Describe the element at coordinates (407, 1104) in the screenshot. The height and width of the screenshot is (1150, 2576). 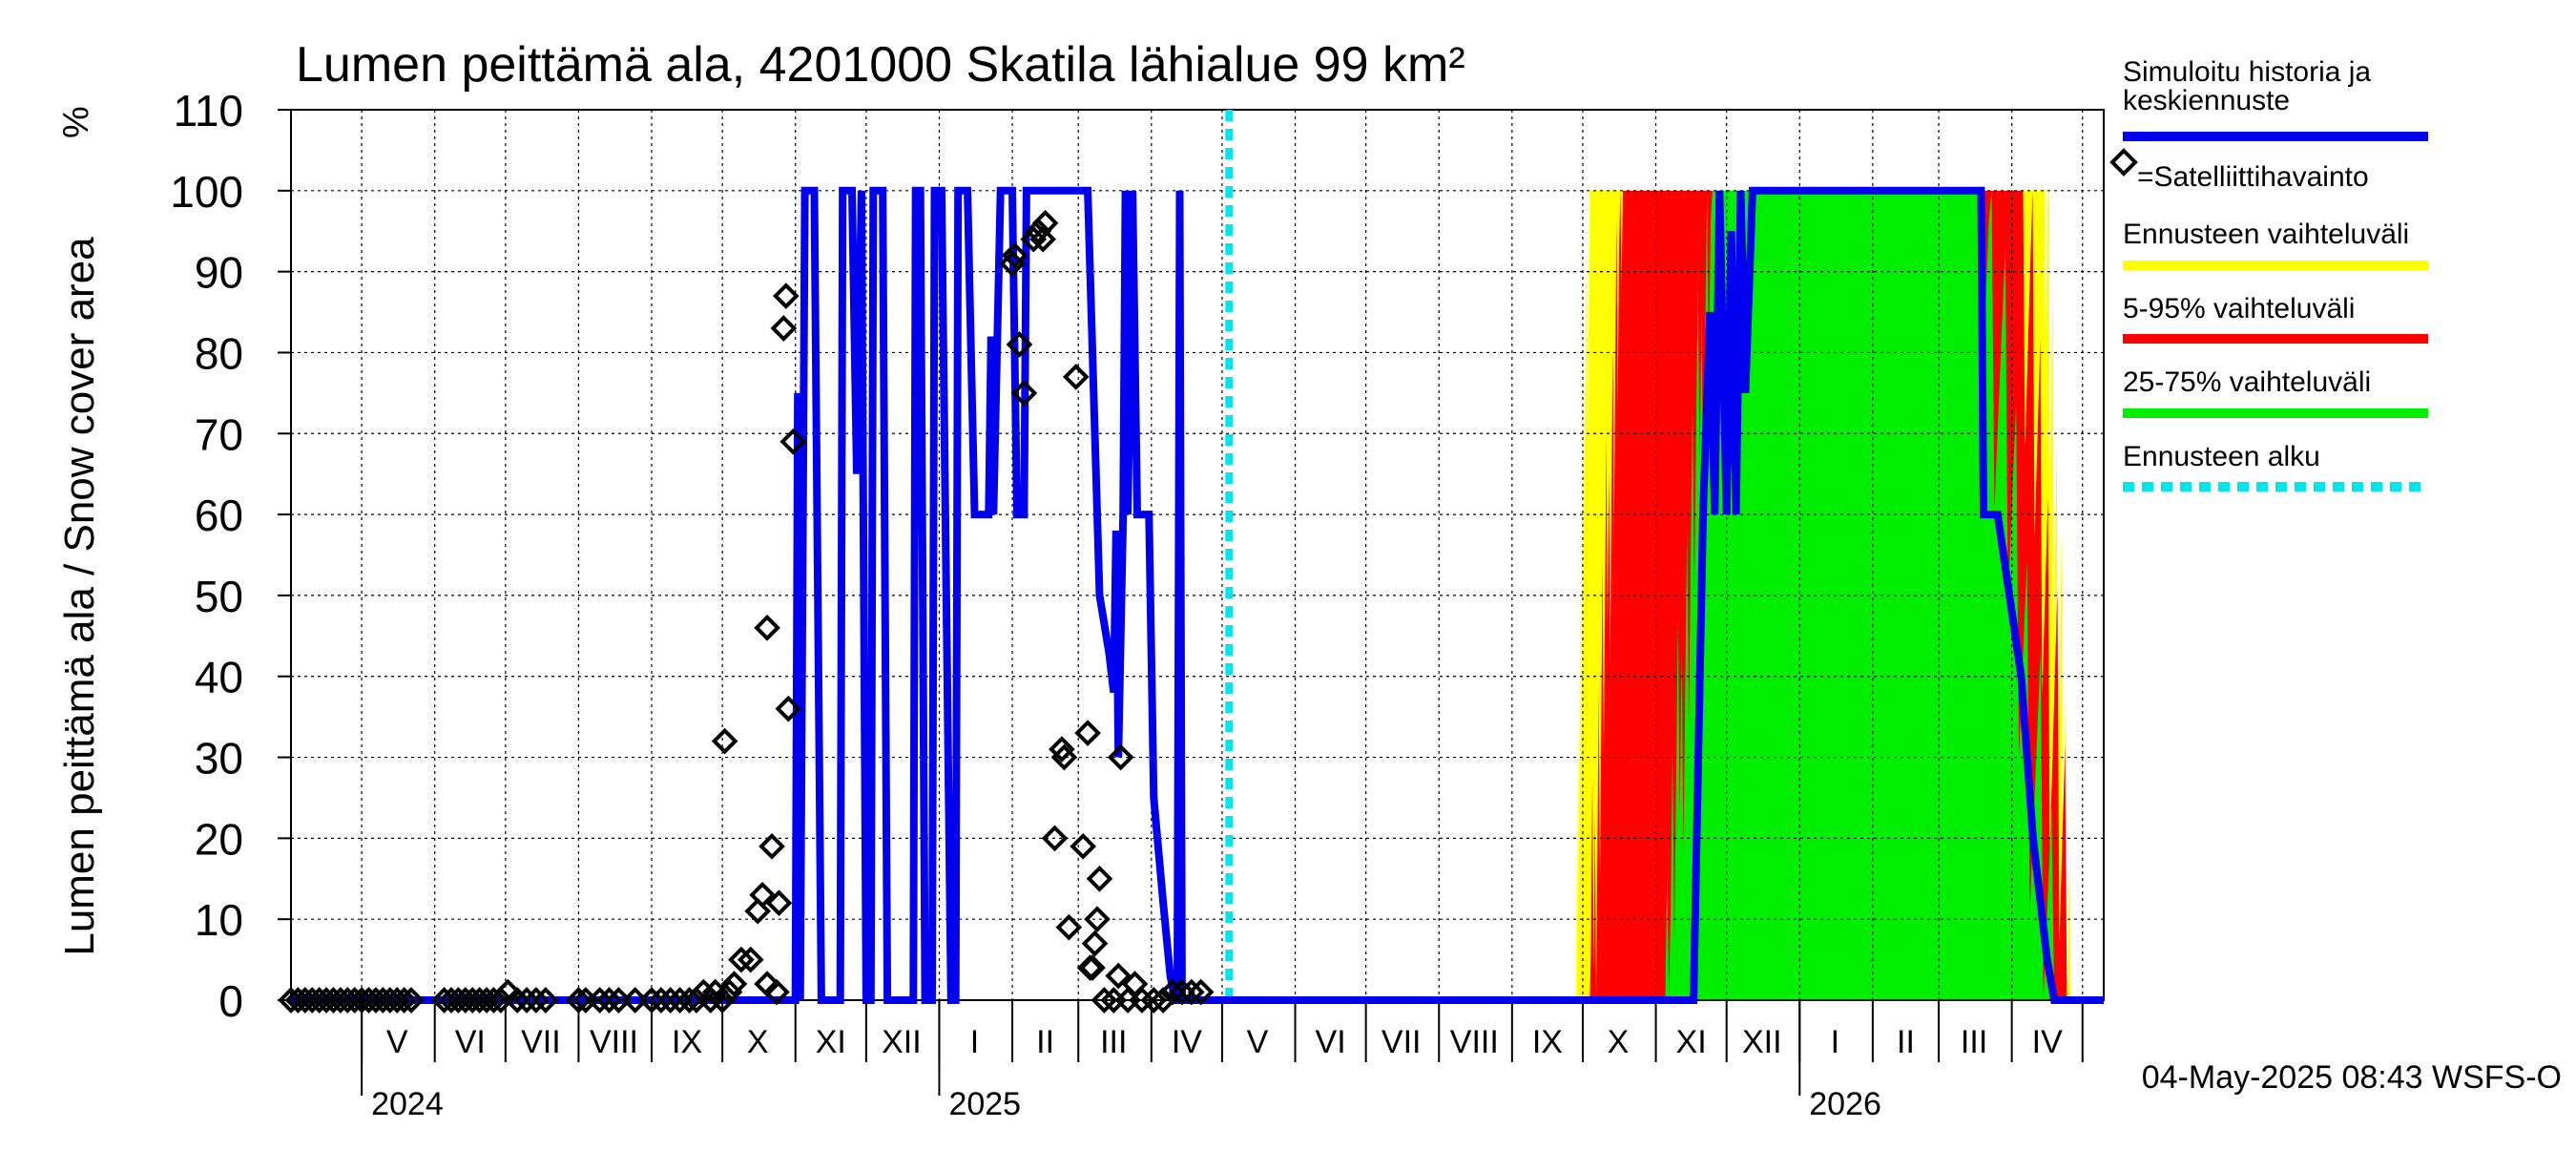
I see `year-label: 2024` at that location.